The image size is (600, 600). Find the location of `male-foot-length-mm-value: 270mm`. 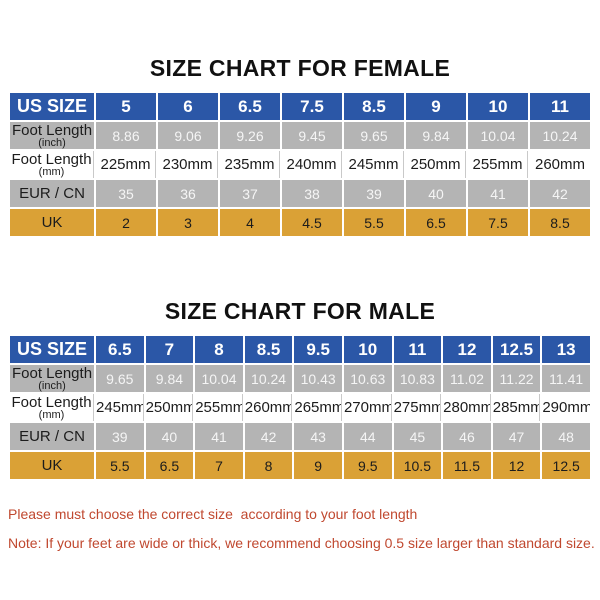

male-foot-length-mm-value: 270mm is located at coordinates (367, 407).